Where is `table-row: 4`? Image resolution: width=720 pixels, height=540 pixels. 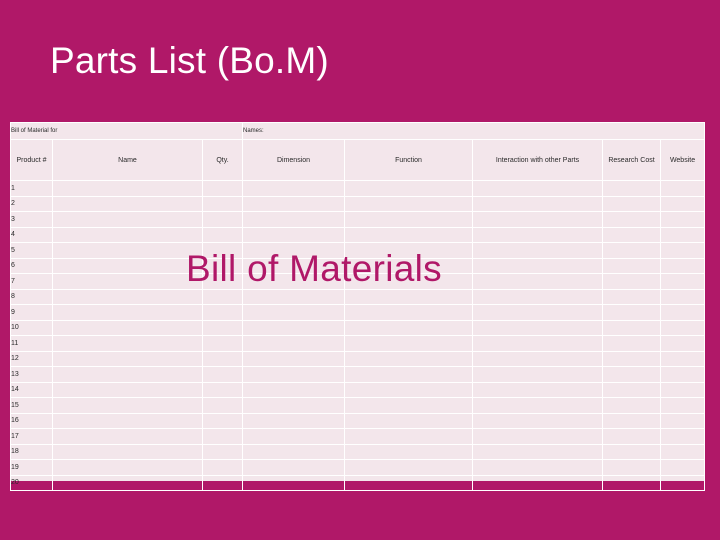 table-row: 4 is located at coordinates (358, 234).